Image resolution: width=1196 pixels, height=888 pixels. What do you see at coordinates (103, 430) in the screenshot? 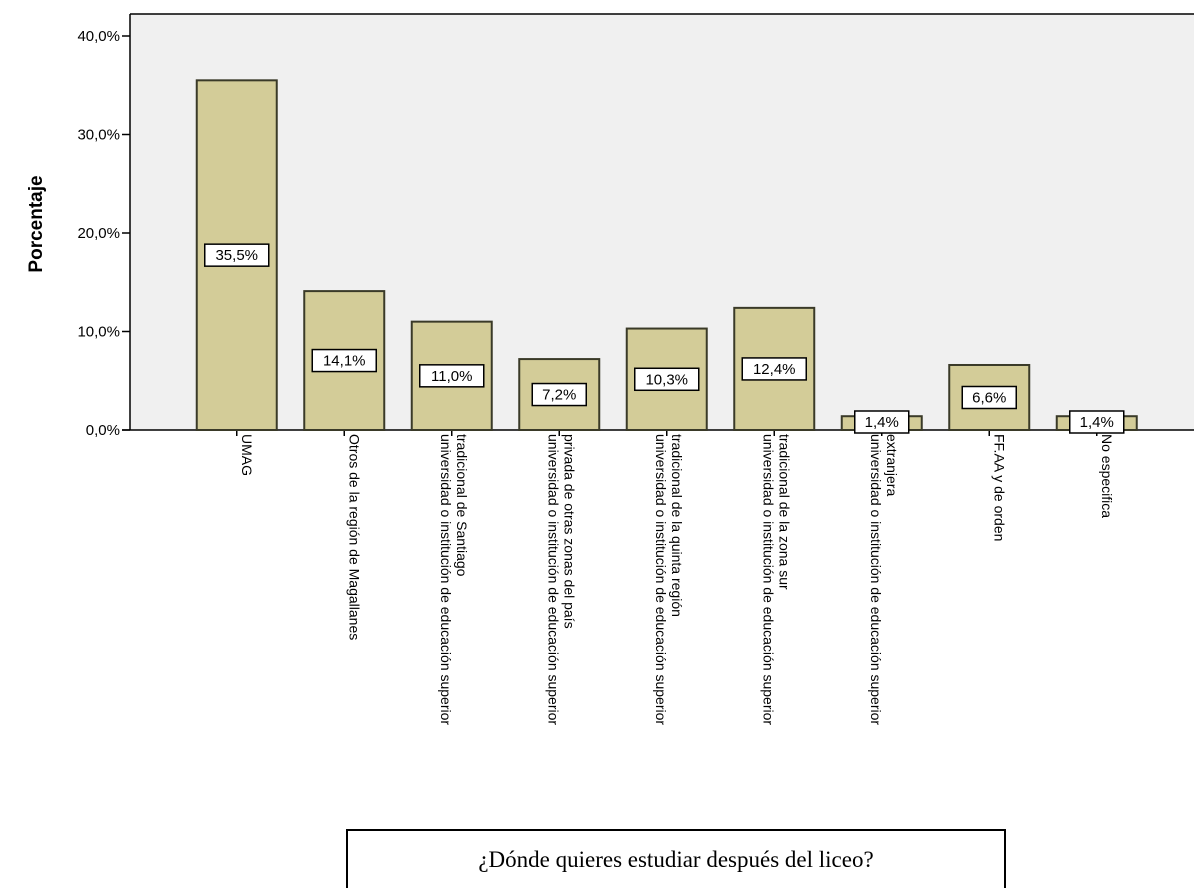
I see `y-tick-label: 0,0%` at bounding box center [103, 430].